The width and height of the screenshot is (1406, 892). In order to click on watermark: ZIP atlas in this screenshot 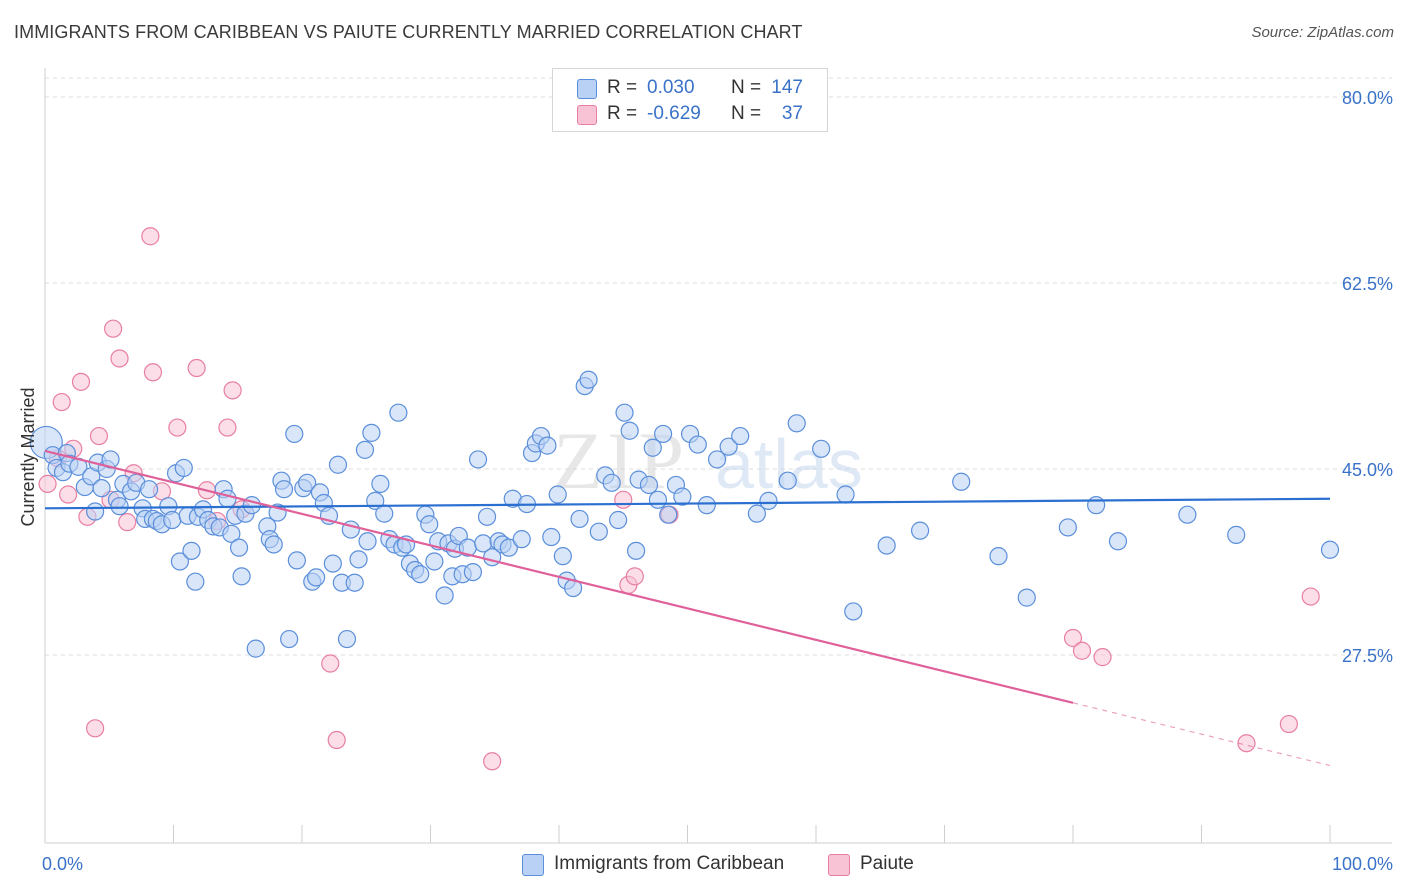, I will do `click(708, 460)`.